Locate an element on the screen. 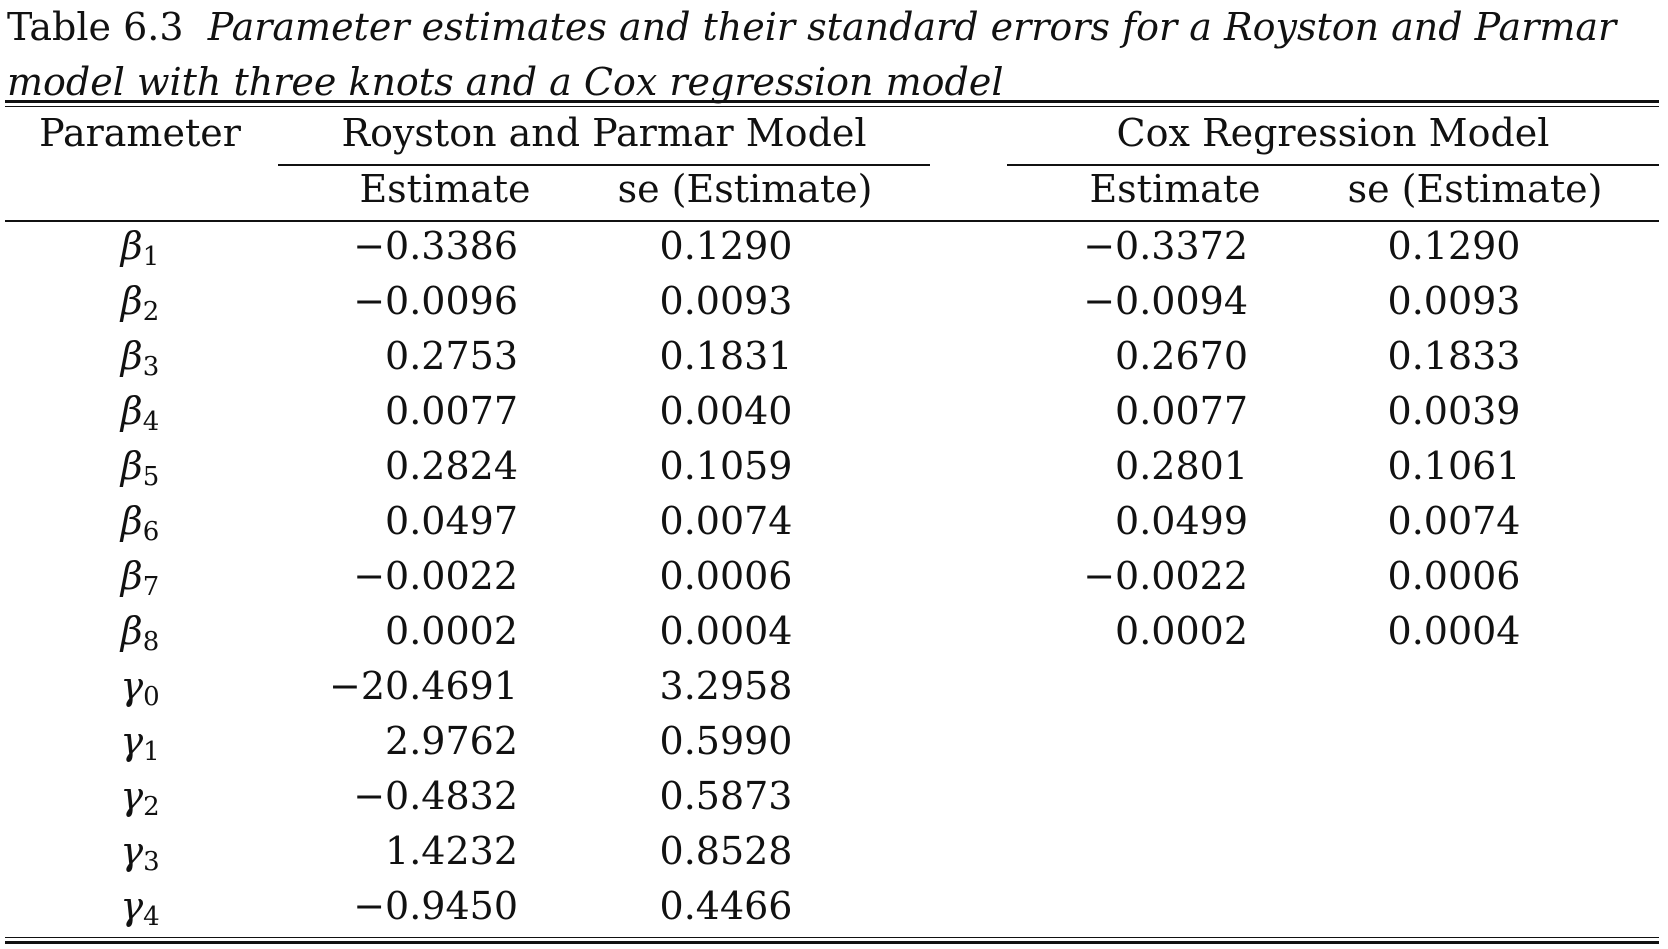  rp-se-cell: 0.0004 is located at coordinates (726, 631).